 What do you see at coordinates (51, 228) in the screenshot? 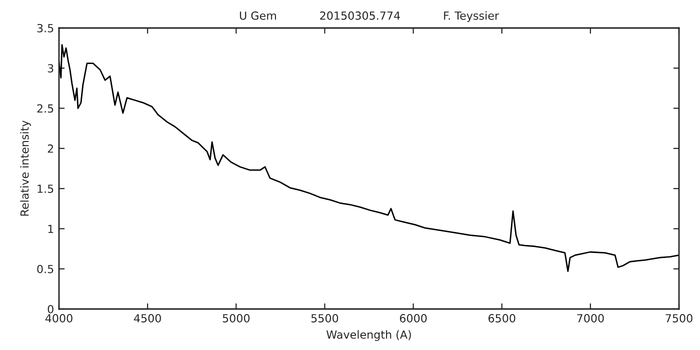
I see `y-tick-label: 1` at bounding box center [51, 228].